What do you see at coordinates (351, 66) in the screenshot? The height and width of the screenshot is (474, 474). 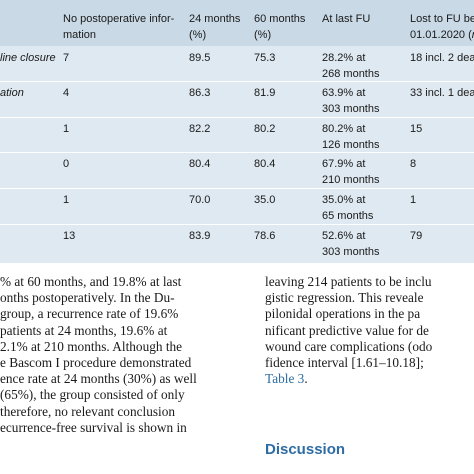 I see `cell-lastfu: 28.2% at 268 months` at bounding box center [351, 66].